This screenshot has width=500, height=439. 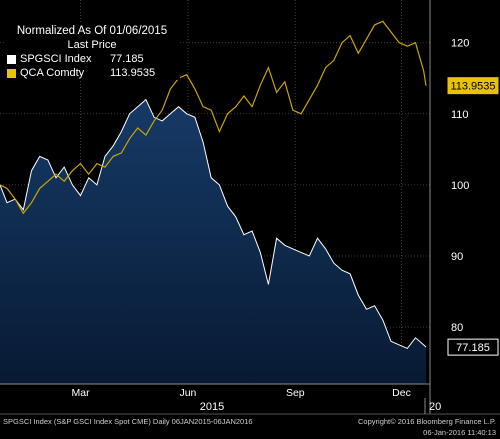 I want to click on x-tick-label: Dec, so click(x=401, y=393).